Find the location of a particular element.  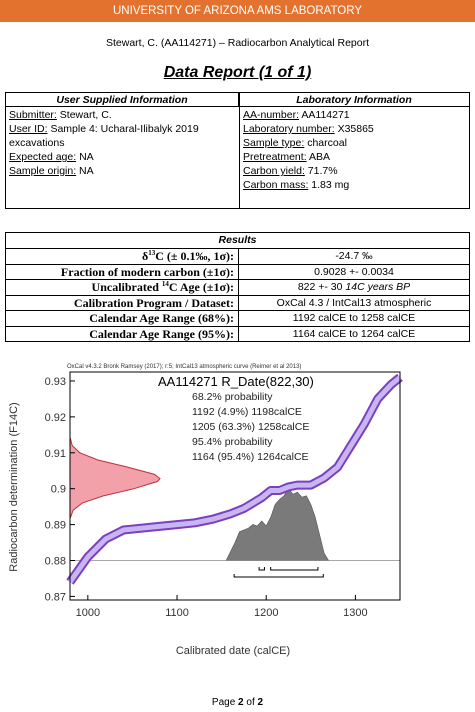

field: Pretreatment: ABA is located at coordinates (354, 157).